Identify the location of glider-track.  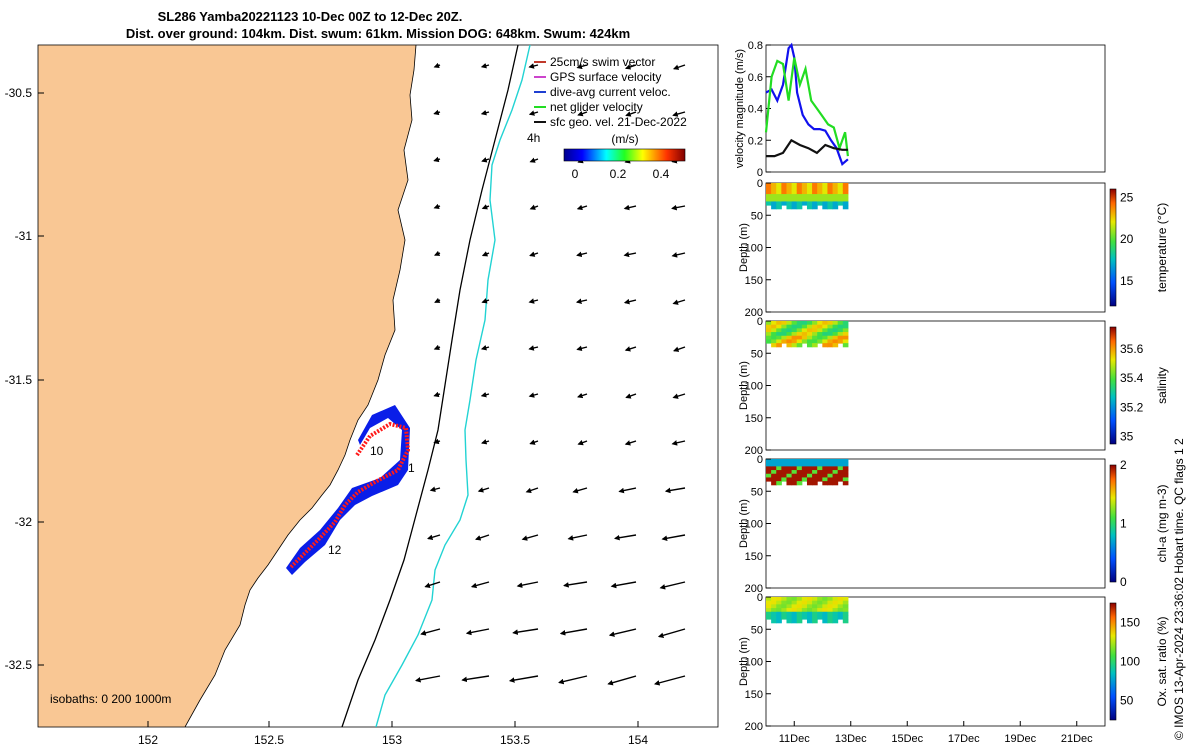
(349, 495).